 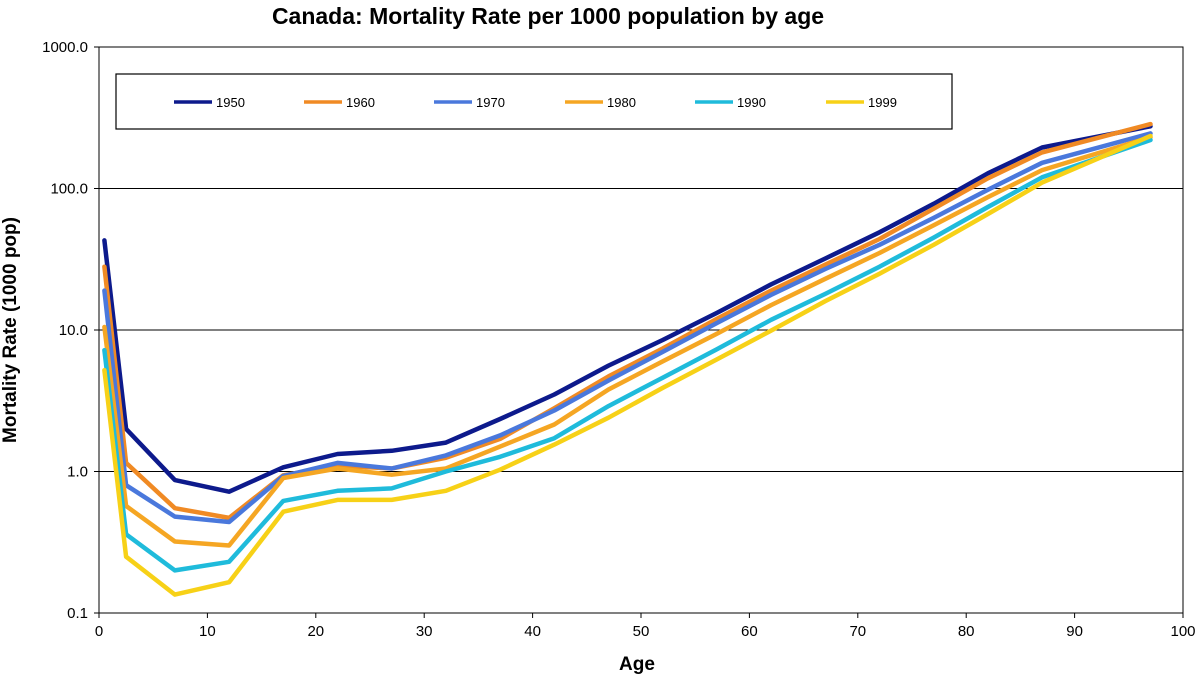 I want to click on x-tick-label: 80, so click(x=966, y=631).